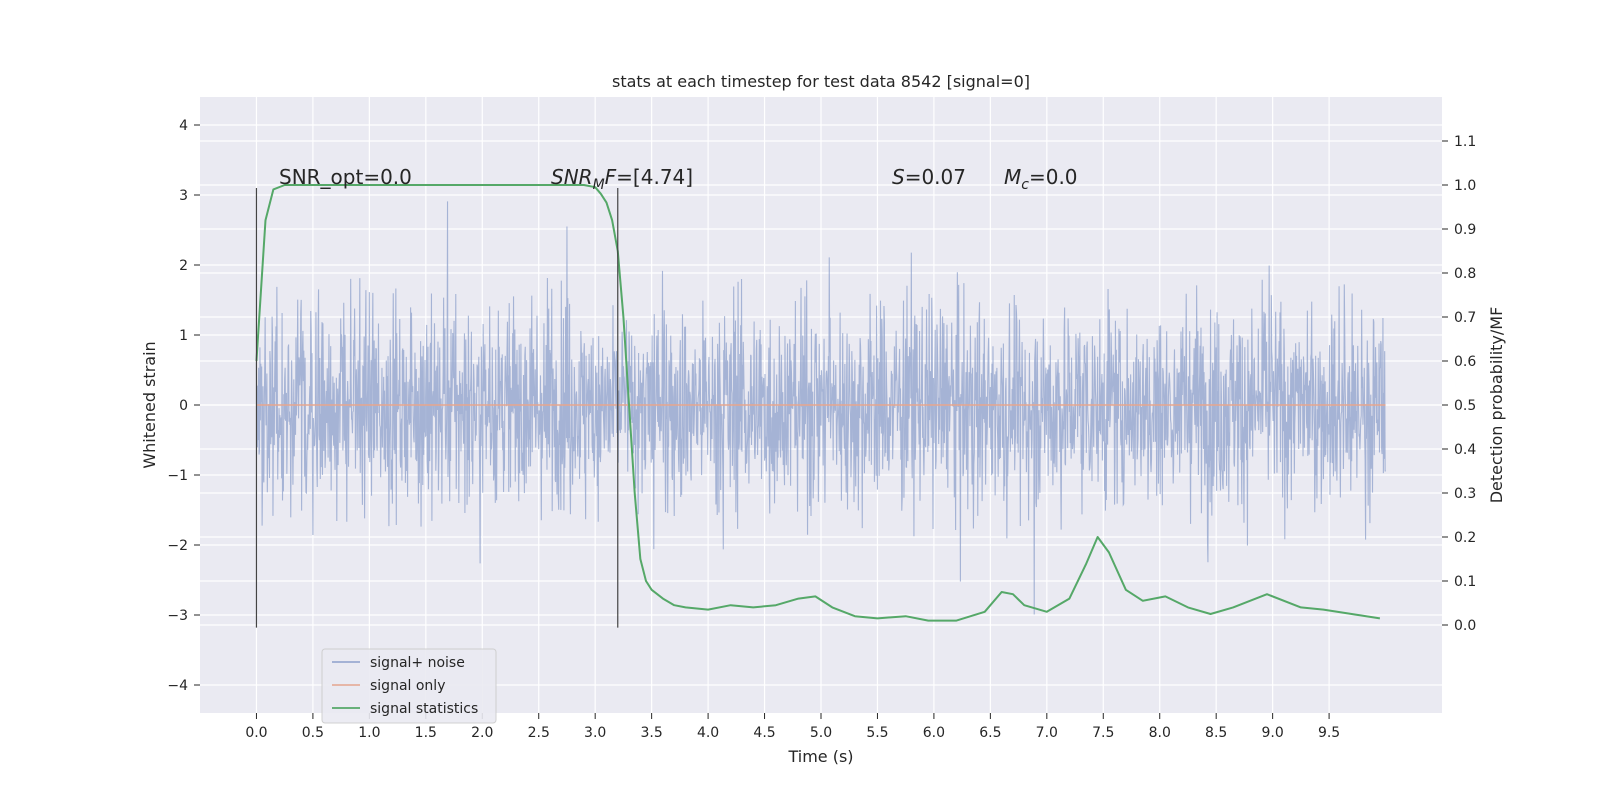 The width and height of the screenshot is (1600, 800). I want to click on x-tick-label: 3.0, so click(595, 733).